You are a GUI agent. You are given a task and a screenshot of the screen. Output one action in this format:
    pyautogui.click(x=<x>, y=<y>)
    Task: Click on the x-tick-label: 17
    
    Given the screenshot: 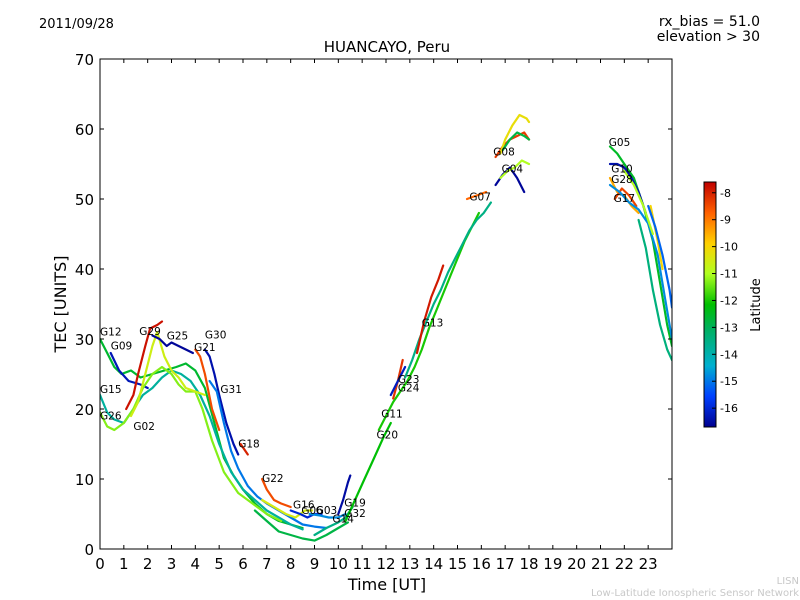 What is the action you would take?
    pyautogui.click(x=505, y=564)
    